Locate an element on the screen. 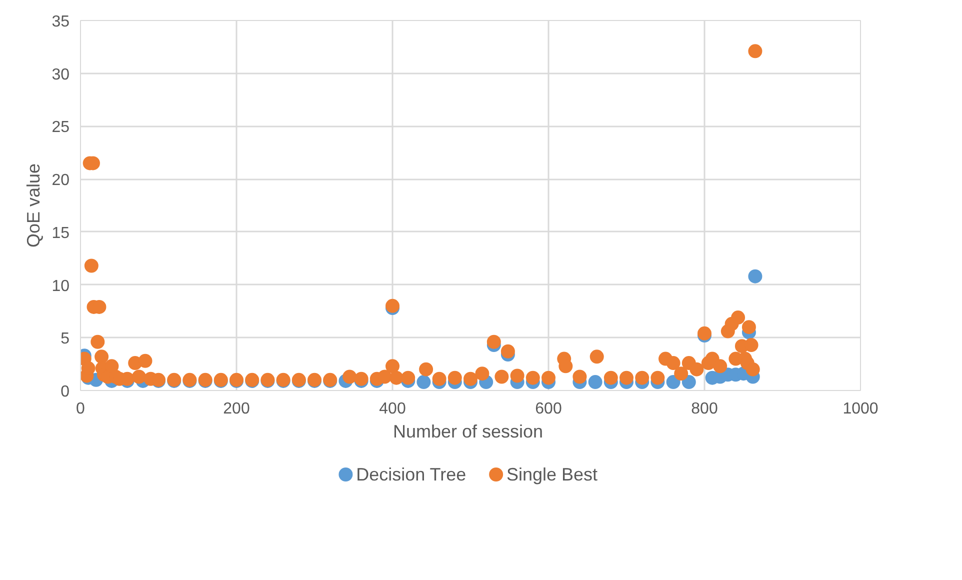 This screenshot has width=962, height=580. y-axis-title: QoE value is located at coordinates (34, 205).